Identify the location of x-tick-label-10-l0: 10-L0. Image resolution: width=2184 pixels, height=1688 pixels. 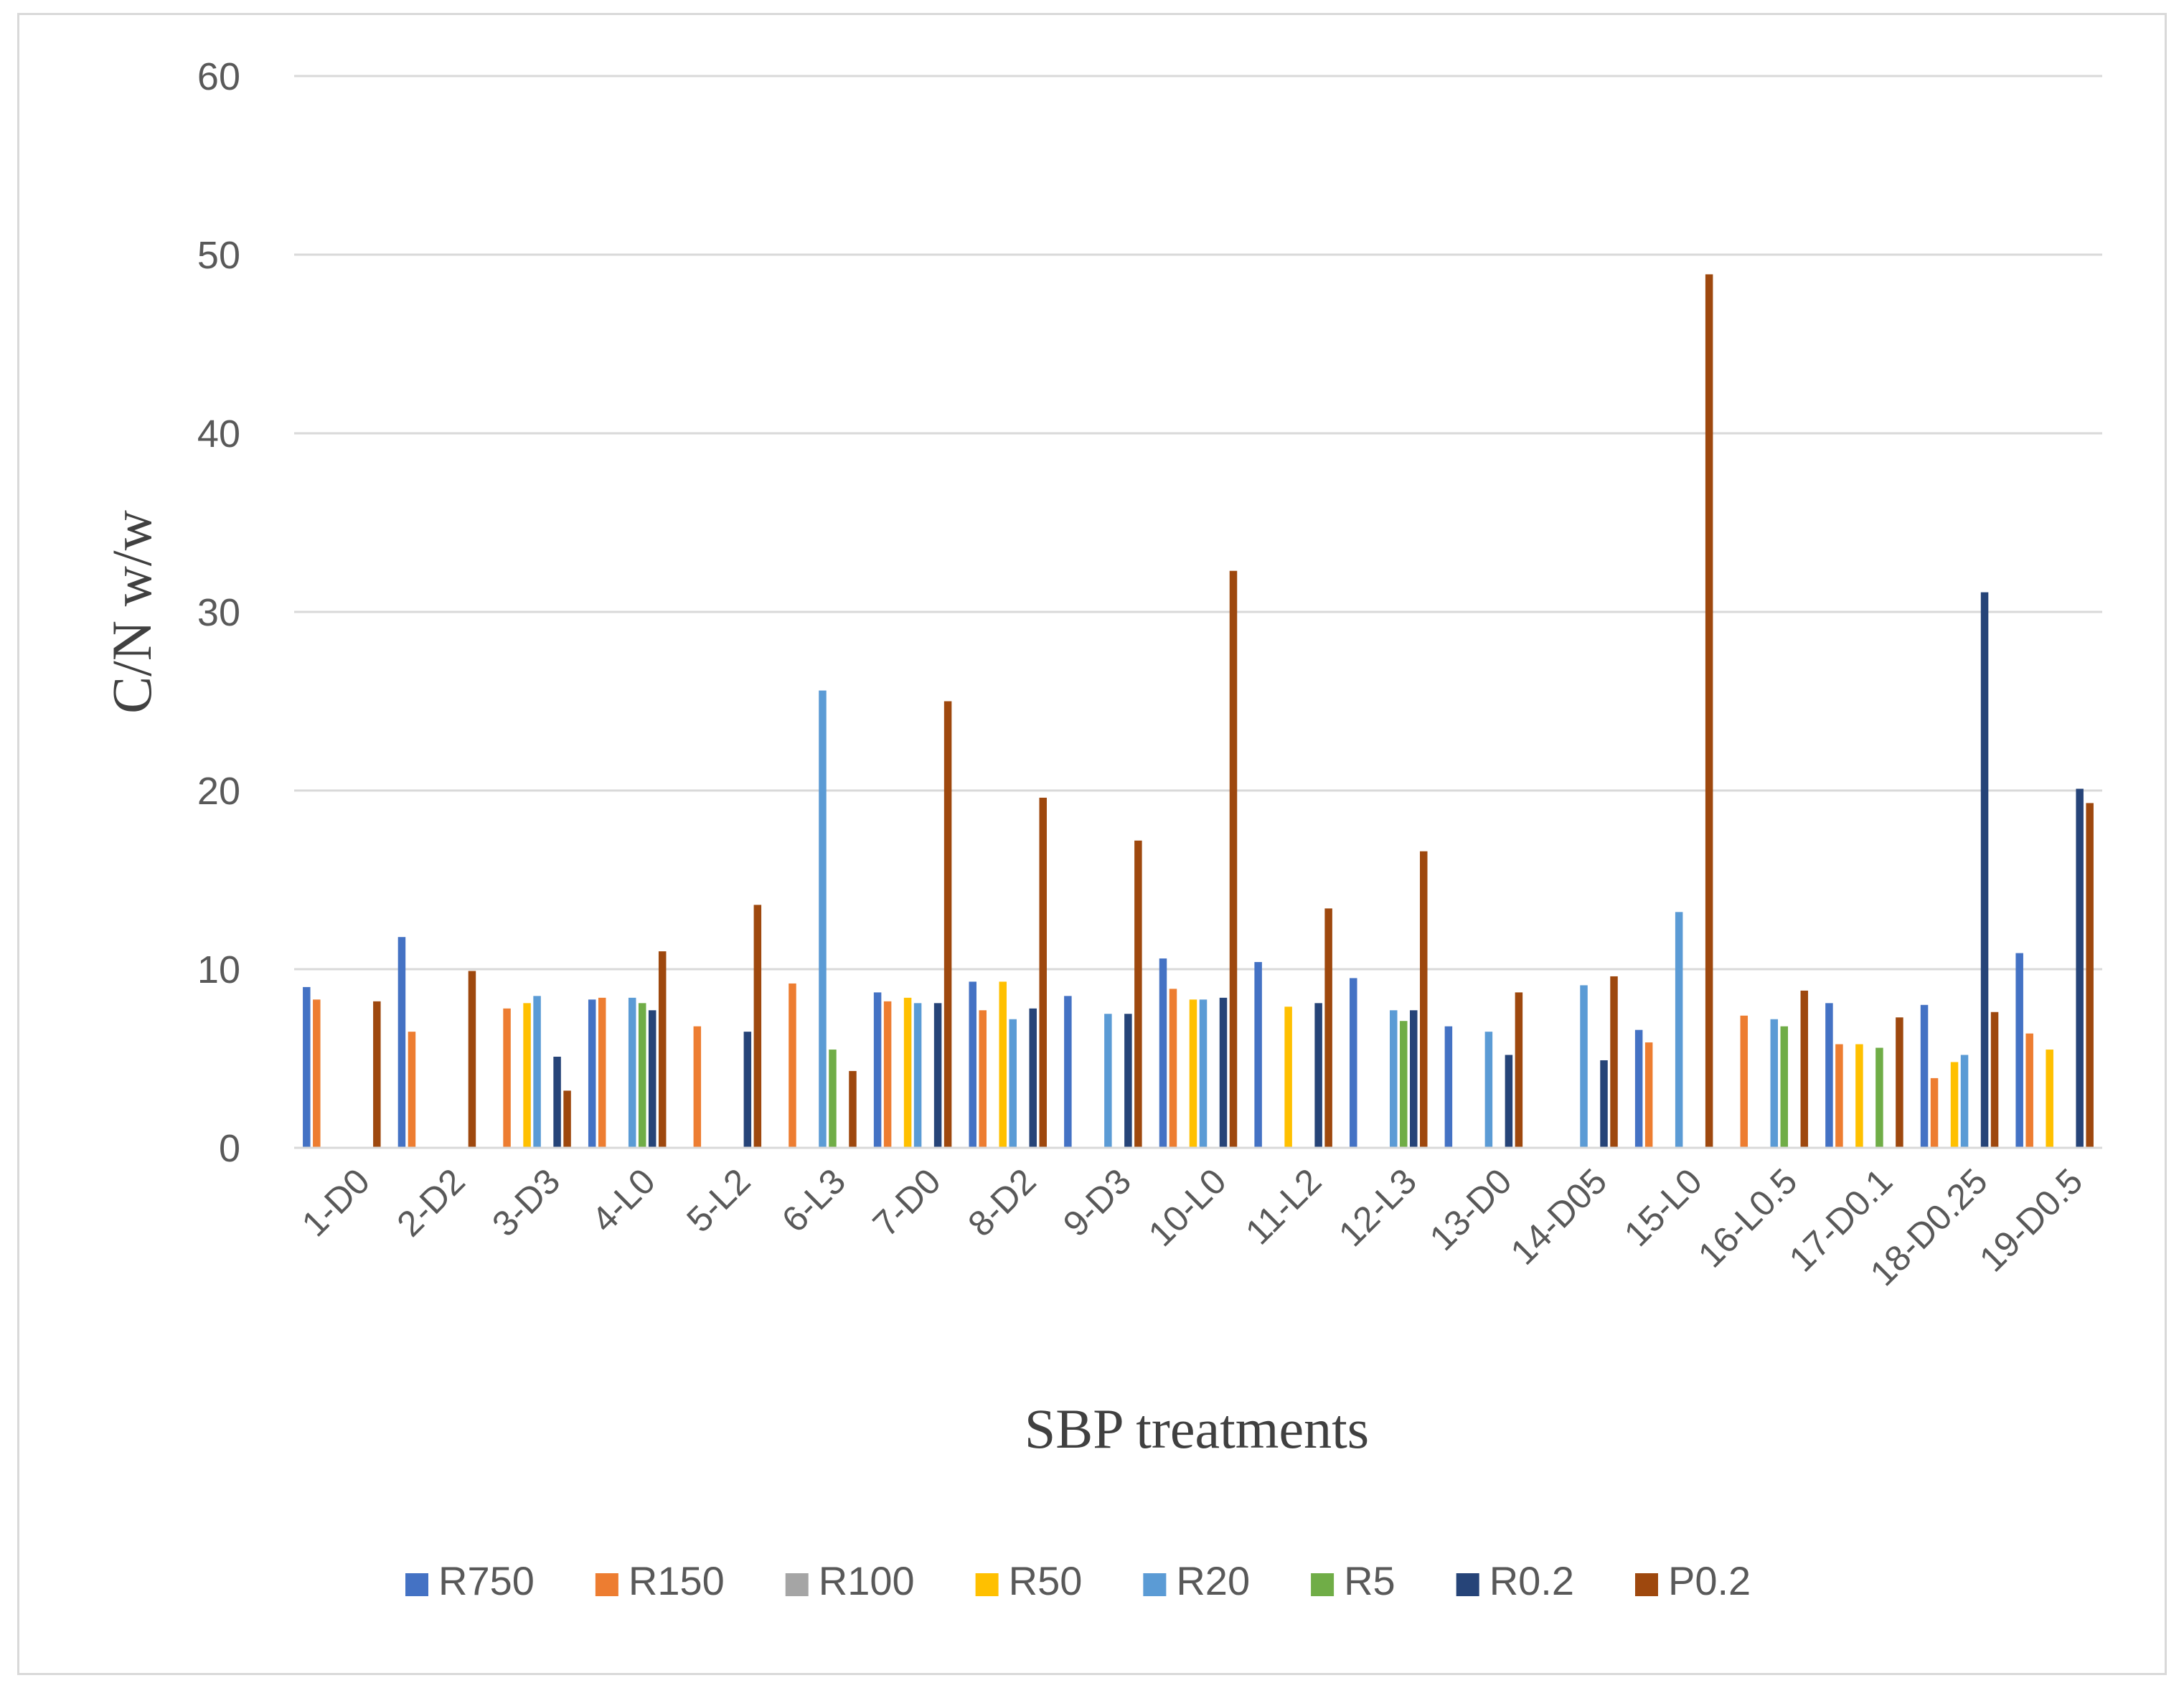
(1187, 1207).